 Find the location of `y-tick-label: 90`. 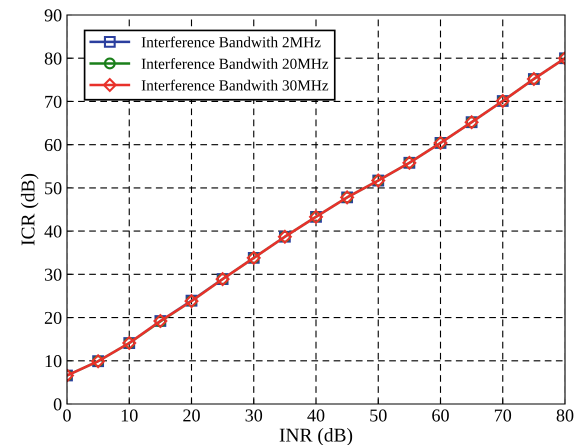

y-tick-label: 90 is located at coordinates (53, 15).